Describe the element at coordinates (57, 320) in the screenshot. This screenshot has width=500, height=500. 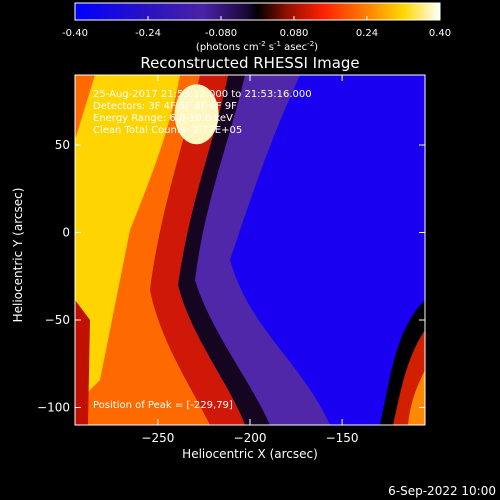
I see `y-tick-label: −50` at that location.